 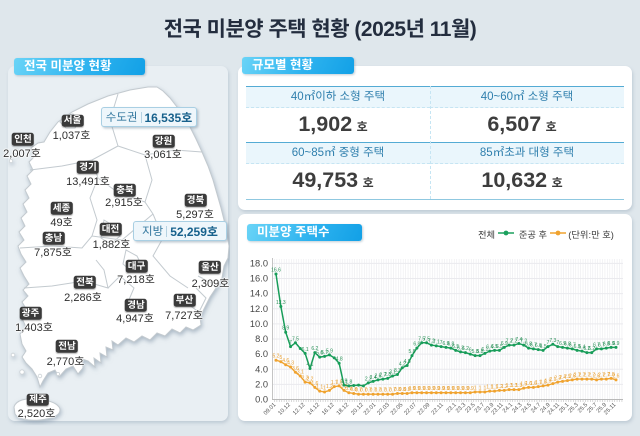 What do you see at coordinates (276, 271) in the screenshot?
I see `svg-text: 16.6` at bounding box center [276, 271].